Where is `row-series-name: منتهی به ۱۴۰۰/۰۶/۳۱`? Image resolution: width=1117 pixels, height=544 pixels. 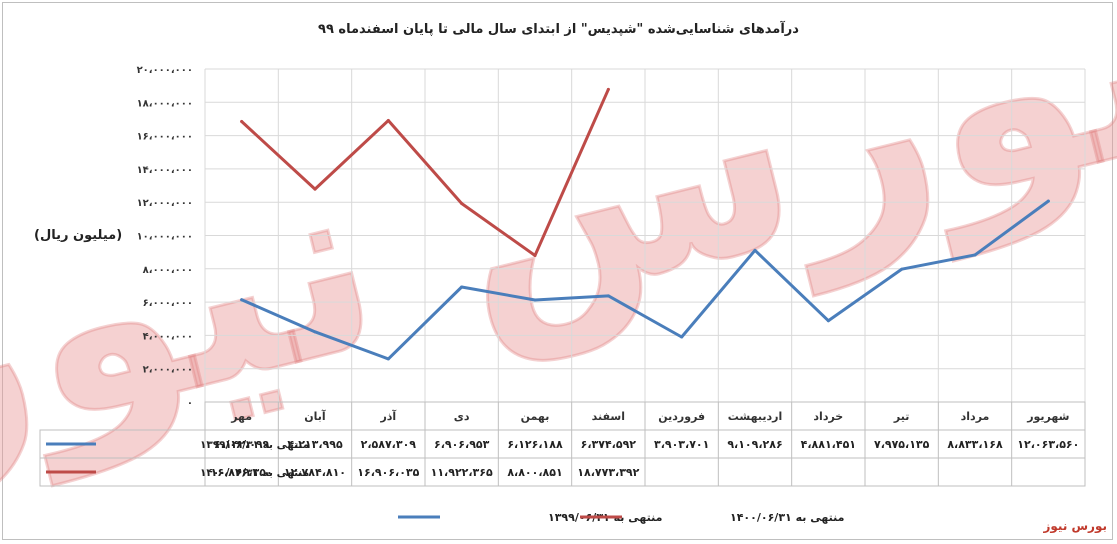
row-series-name: منتهی به ۱۴۰۰/۰۶/۳۱ is located at coordinates (254, 473).